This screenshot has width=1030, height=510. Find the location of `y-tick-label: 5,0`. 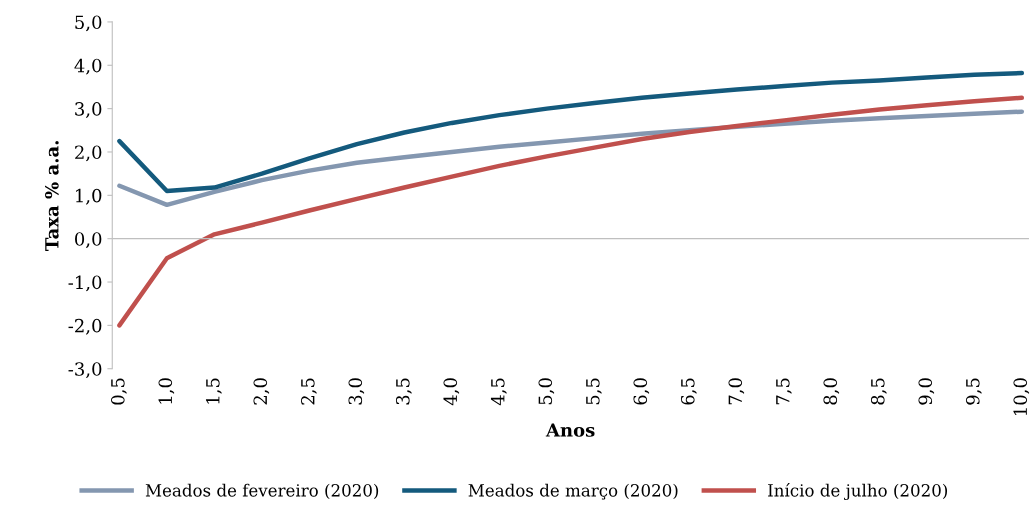

y-tick-label: 5,0 is located at coordinates (88, 23).